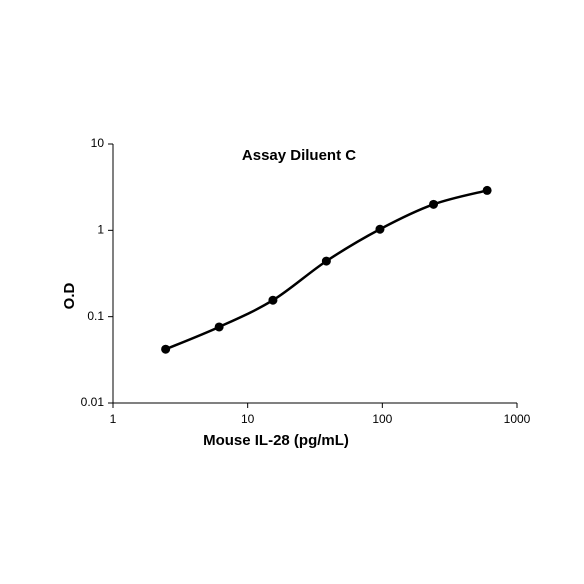  I want to click on x-tick-label: 10, so click(248, 419).